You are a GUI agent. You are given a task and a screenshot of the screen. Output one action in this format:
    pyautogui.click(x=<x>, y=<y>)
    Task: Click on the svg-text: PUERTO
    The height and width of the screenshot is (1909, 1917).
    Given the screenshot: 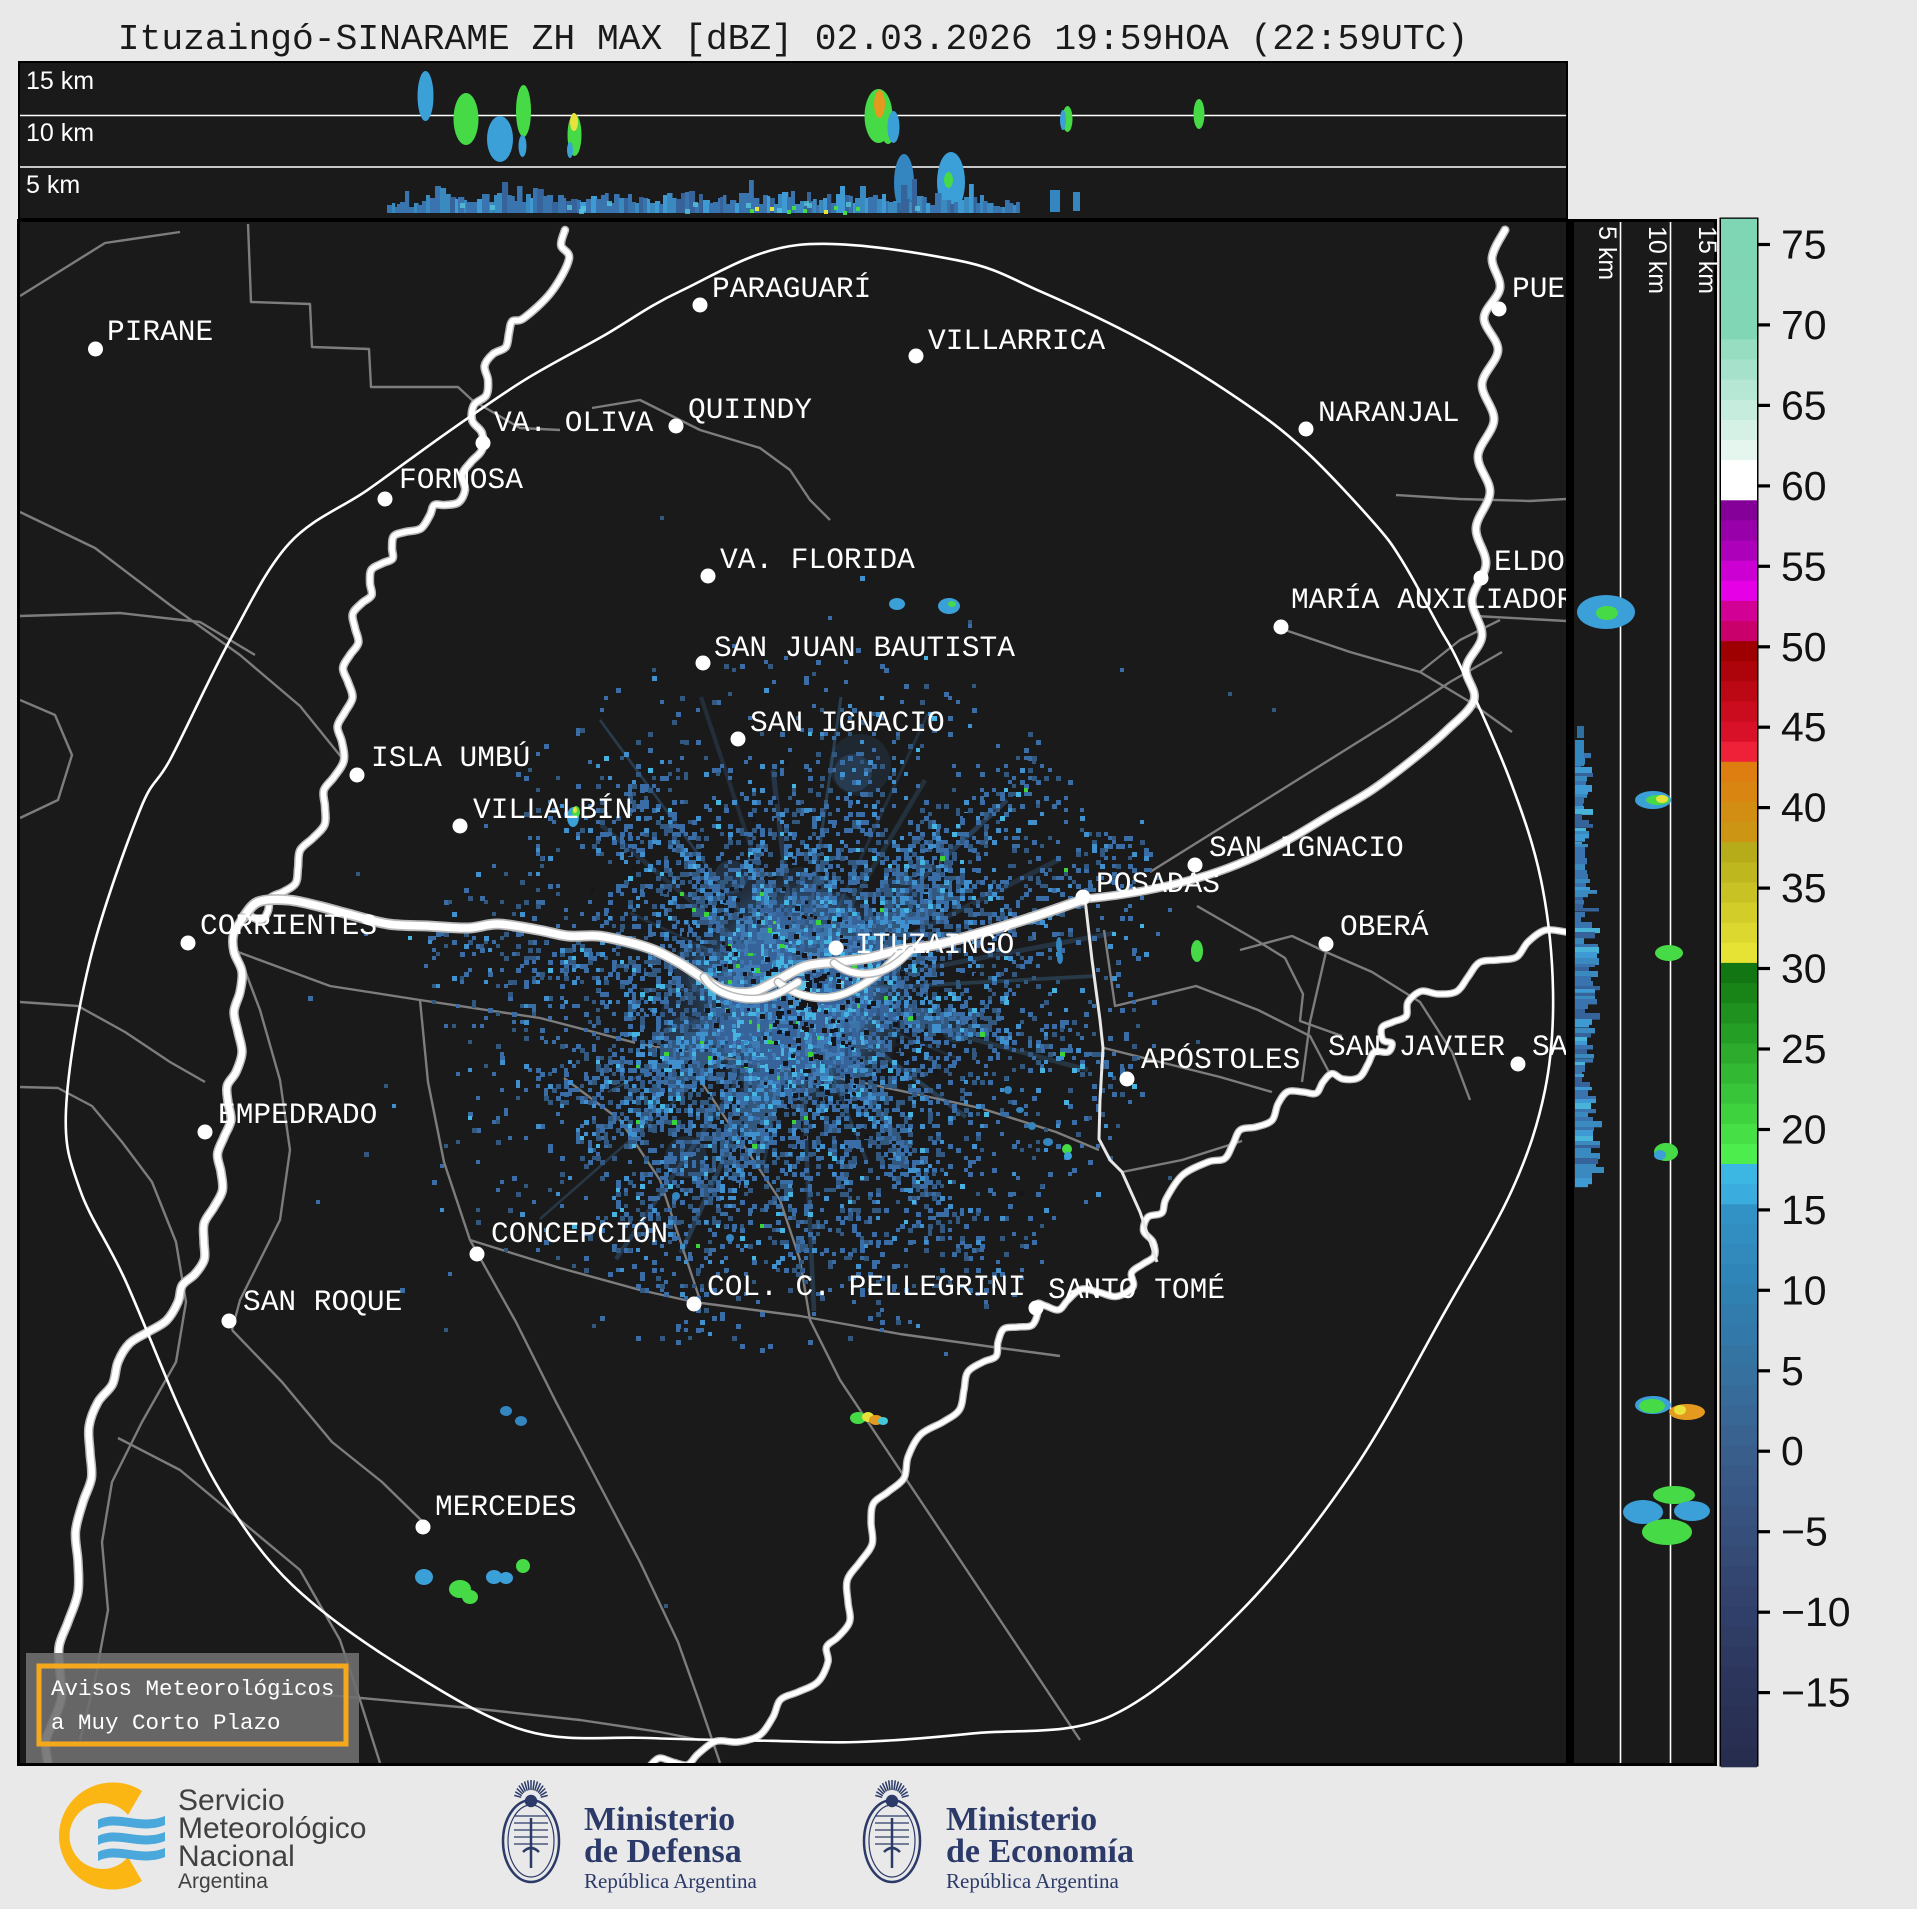 What is the action you would take?
    pyautogui.click(x=1565, y=289)
    